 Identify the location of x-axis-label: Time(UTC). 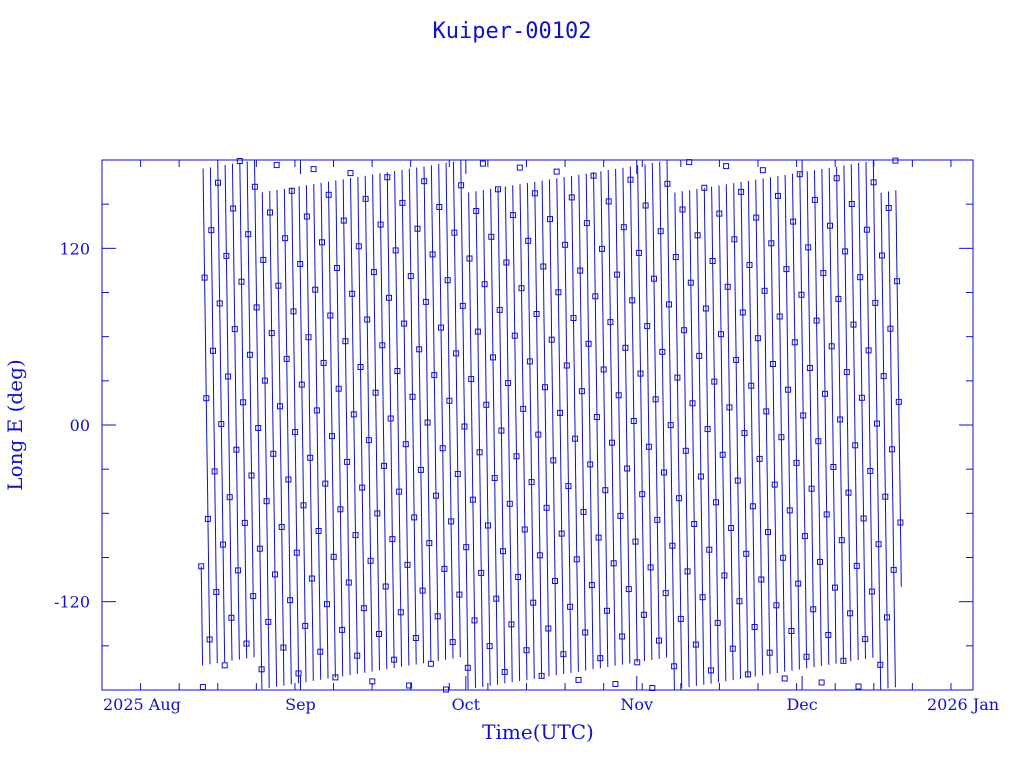
(538, 732).